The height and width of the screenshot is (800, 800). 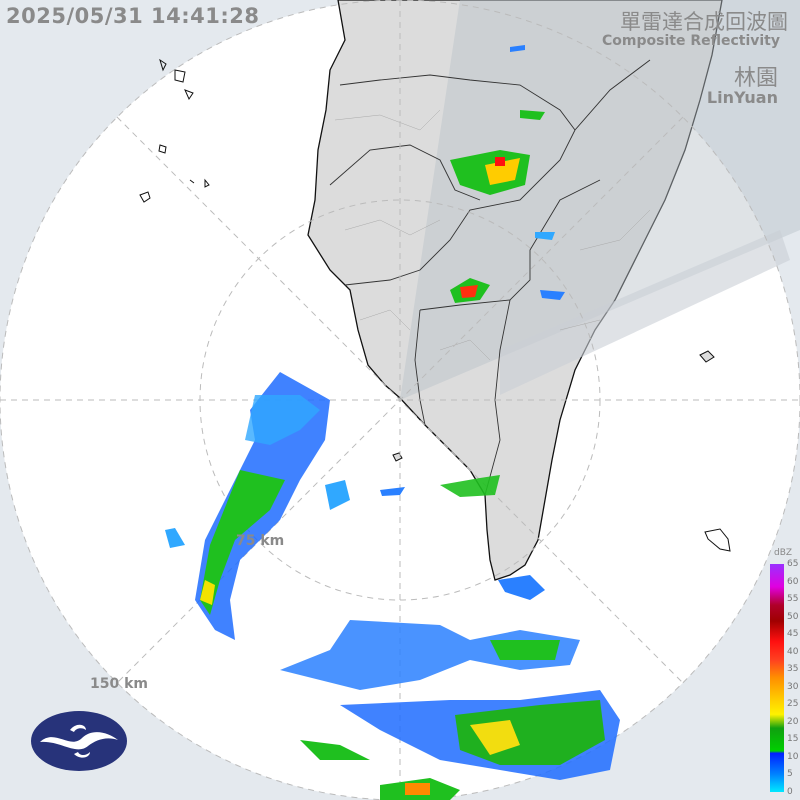 I want to click on legend-tick: 35, so click(x=793, y=669).